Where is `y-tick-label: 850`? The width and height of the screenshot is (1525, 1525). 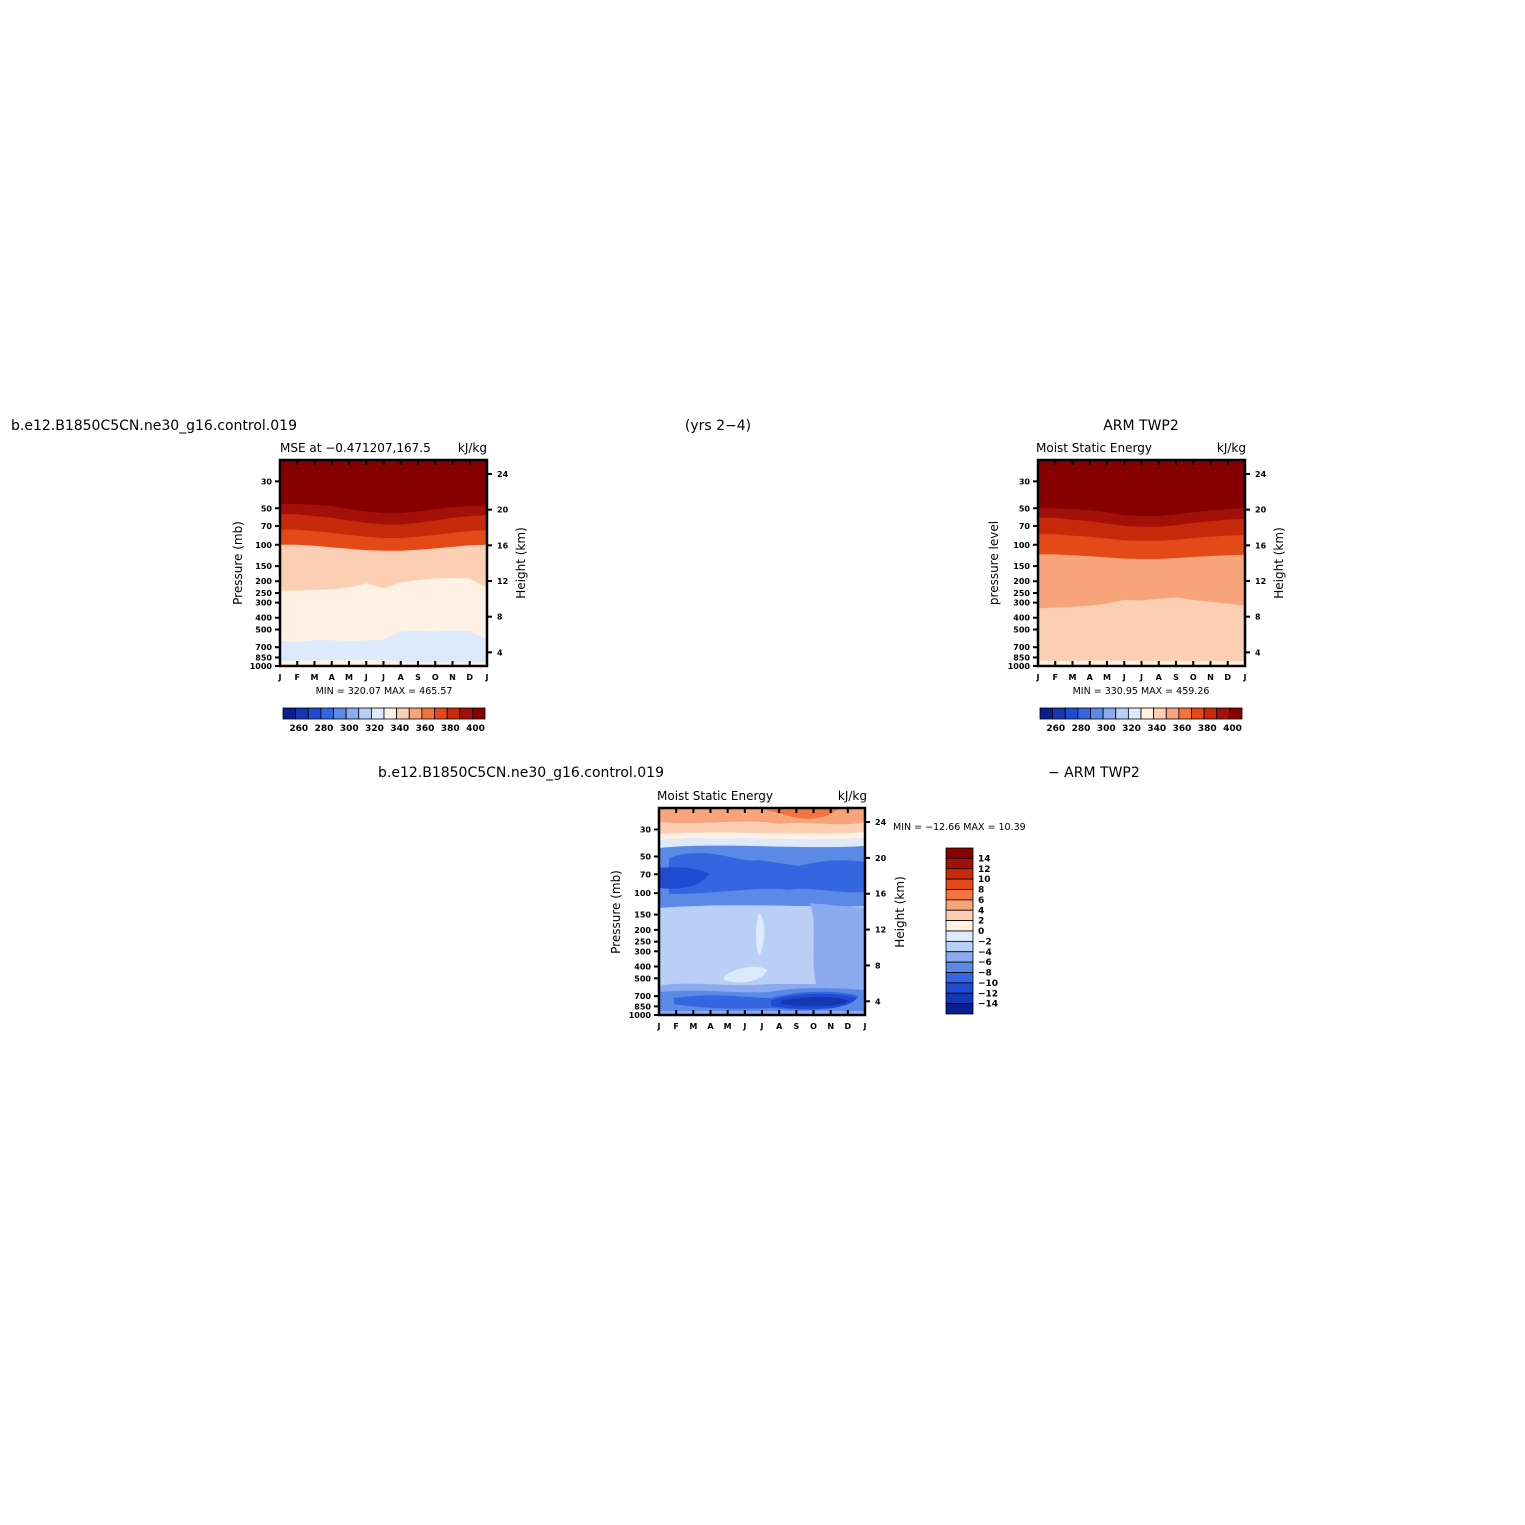 y-tick-label: 850 is located at coordinates (263, 657).